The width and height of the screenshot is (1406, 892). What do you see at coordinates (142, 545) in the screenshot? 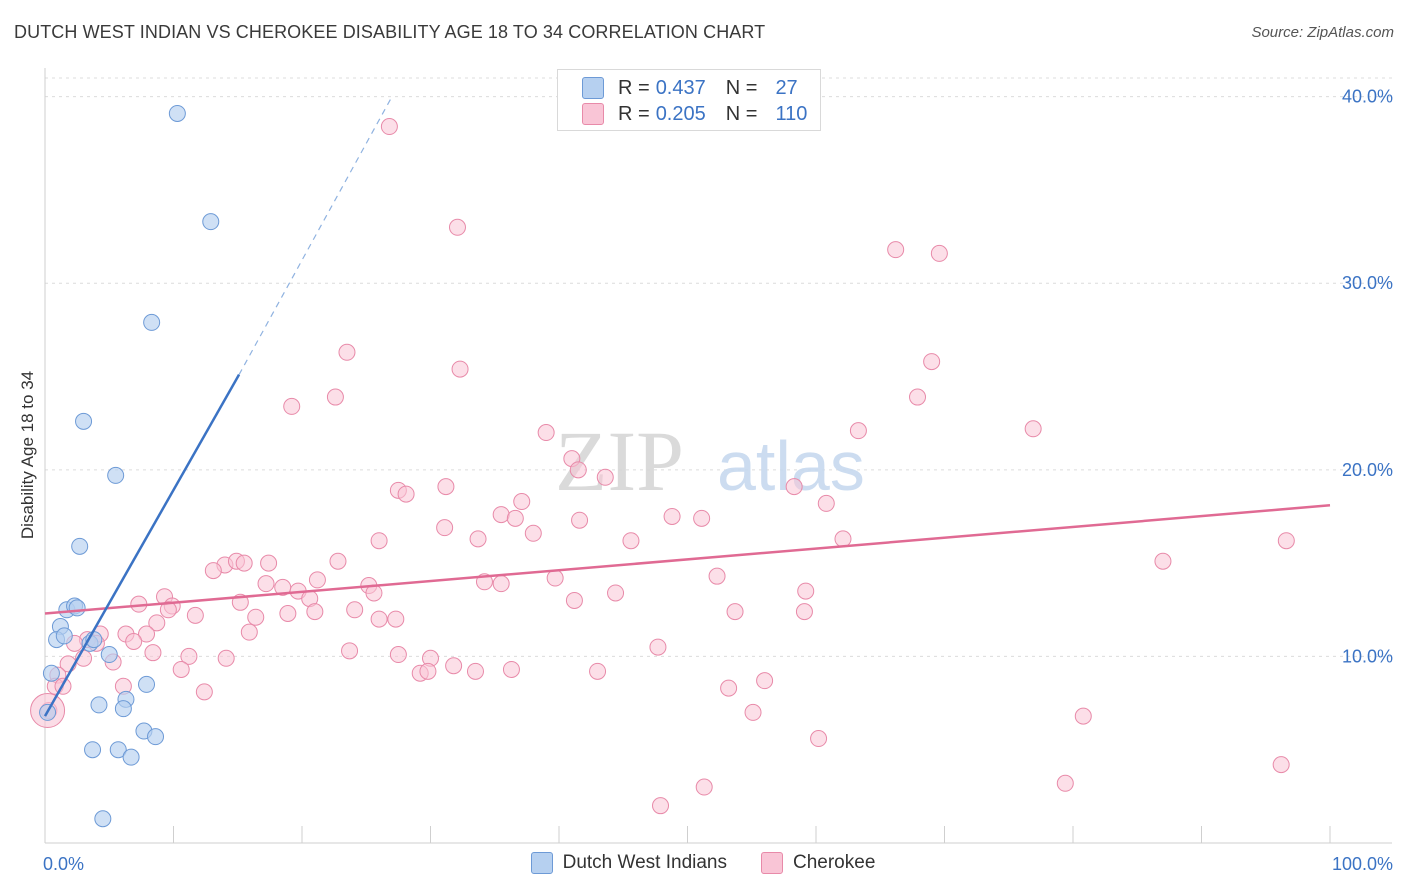
I see `dutch-trend-line` at bounding box center [142, 545].